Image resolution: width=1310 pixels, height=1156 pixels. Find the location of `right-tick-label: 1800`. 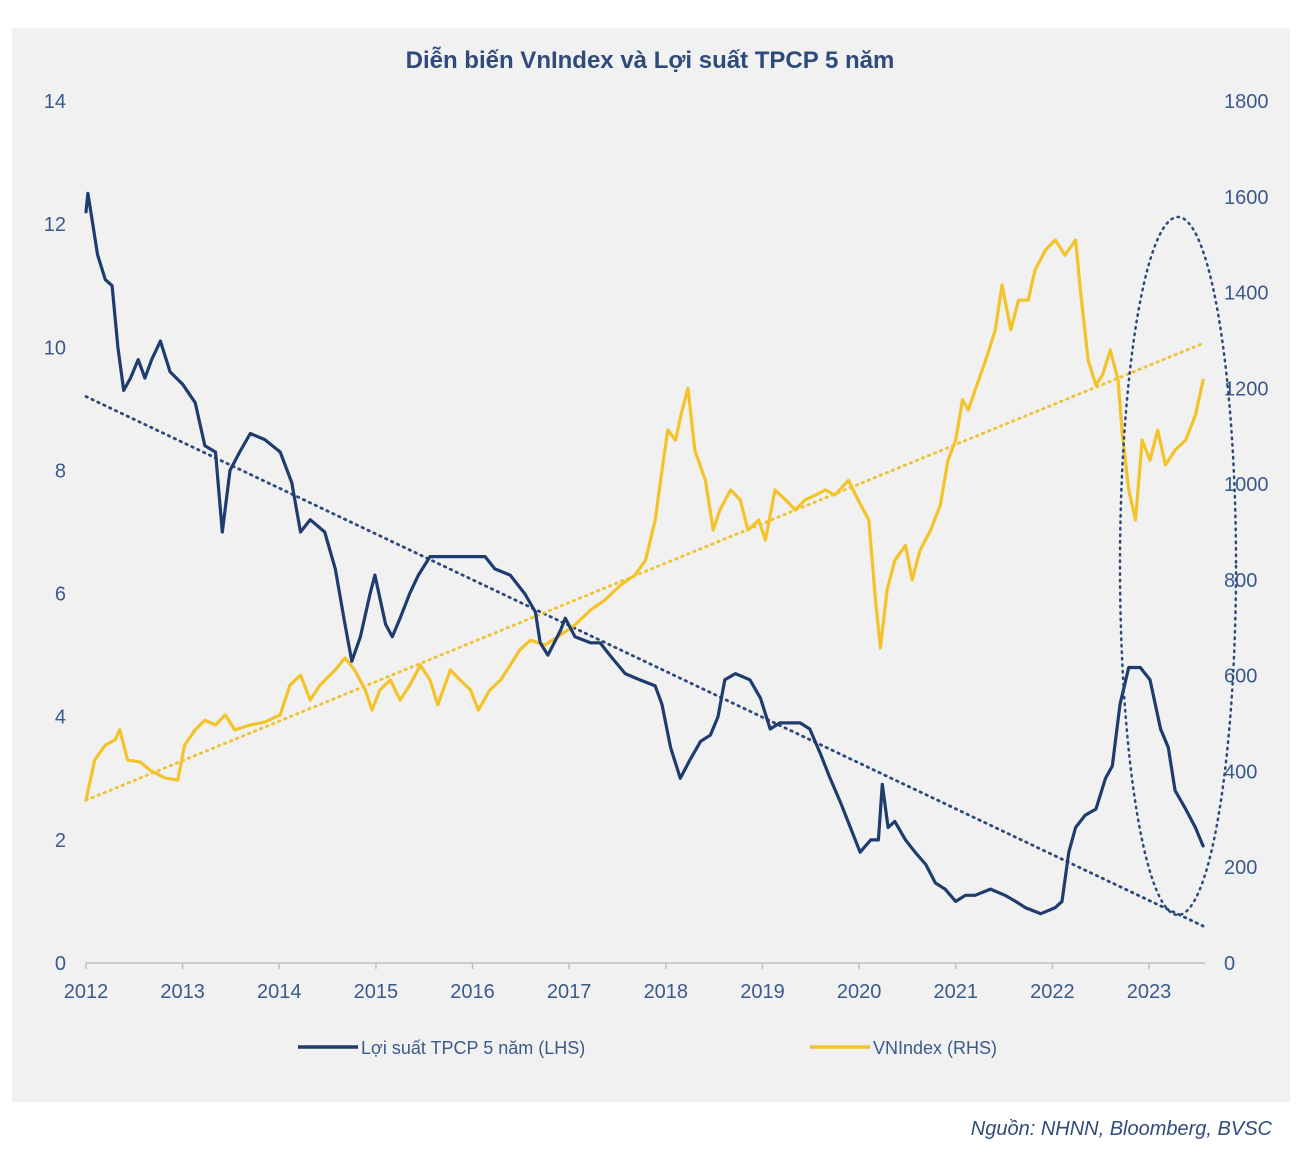

right-tick-label: 1800 is located at coordinates (1246, 102).